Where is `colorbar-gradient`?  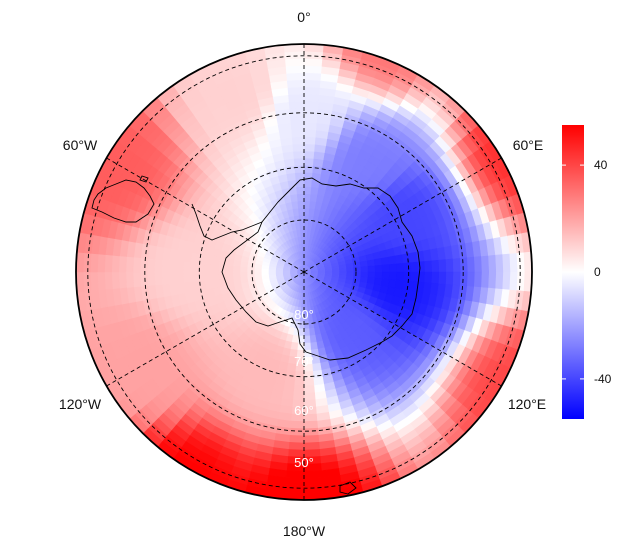
colorbar-gradient is located at coordinates (573, 272).